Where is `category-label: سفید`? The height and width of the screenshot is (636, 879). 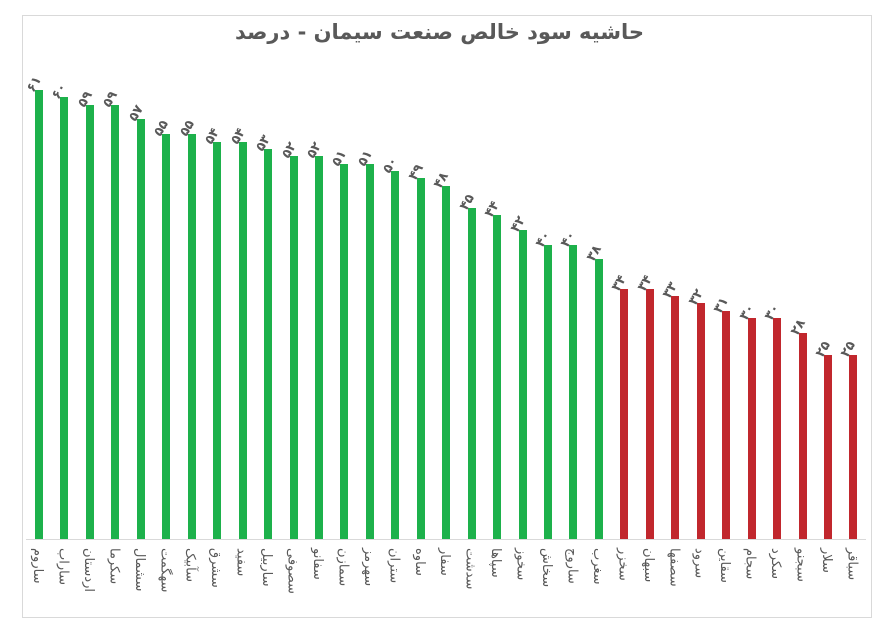
category-label: سفید is located at coordinates (241, 562).